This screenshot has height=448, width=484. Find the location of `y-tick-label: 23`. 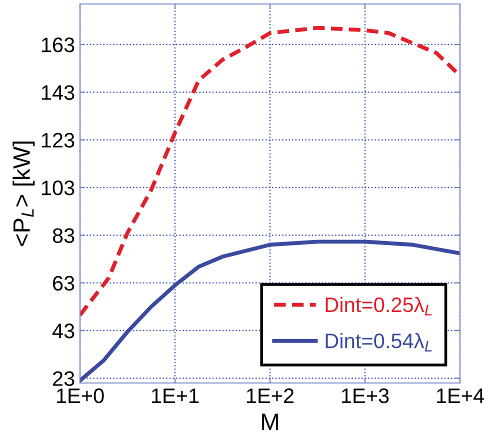

y-tick-label: 23 is located at coordinates (63, 378).